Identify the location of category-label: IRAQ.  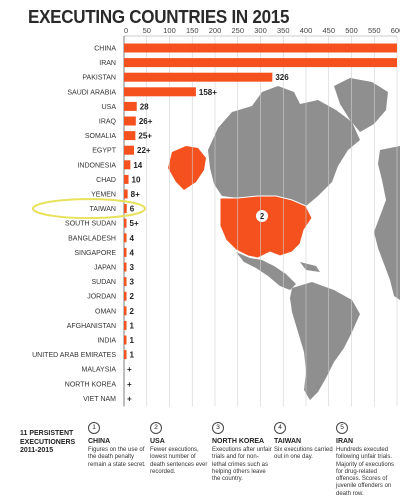
(108, 122).